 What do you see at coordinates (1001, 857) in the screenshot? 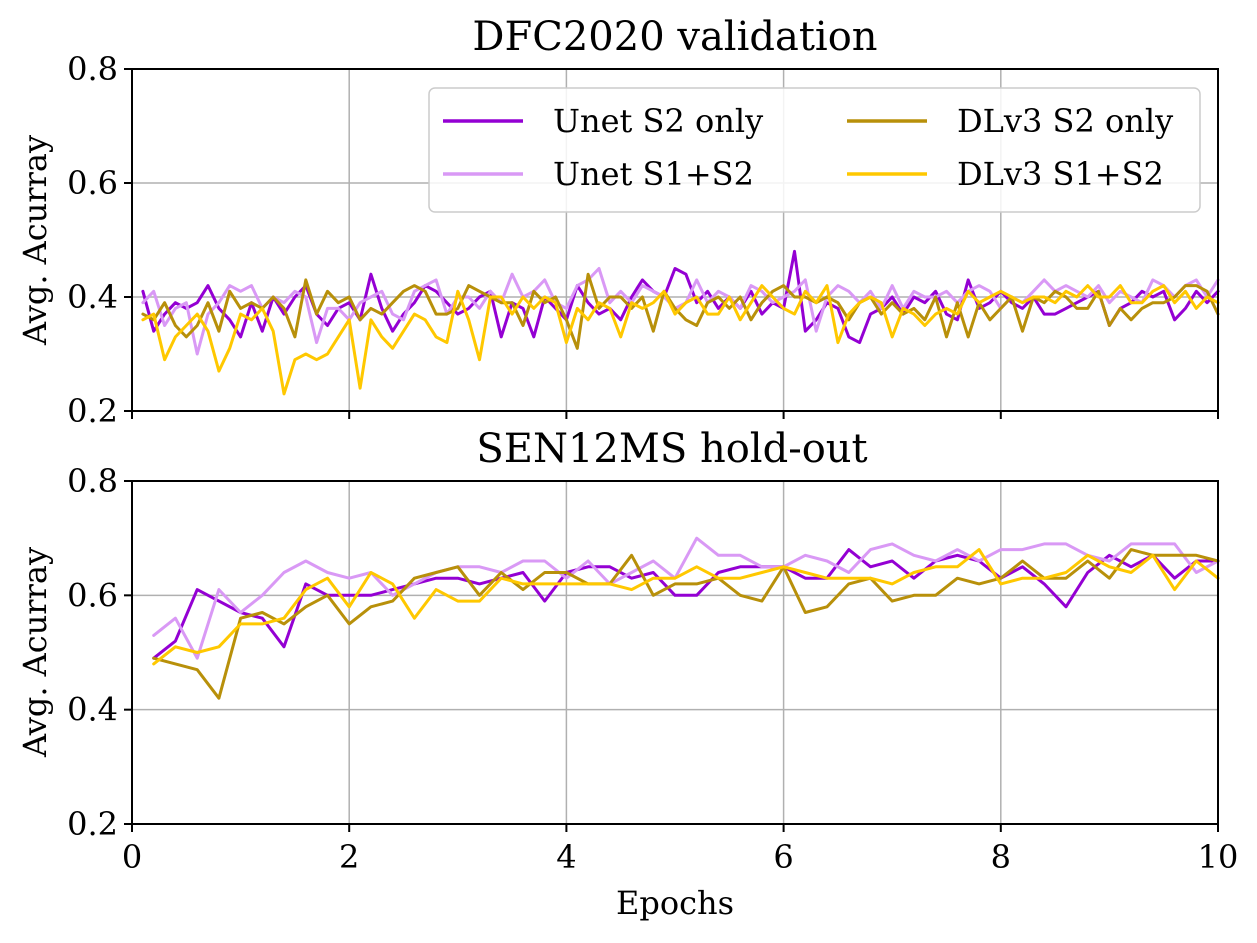
I see `x-tick-label: 8` at bounding box center [1001, 857].